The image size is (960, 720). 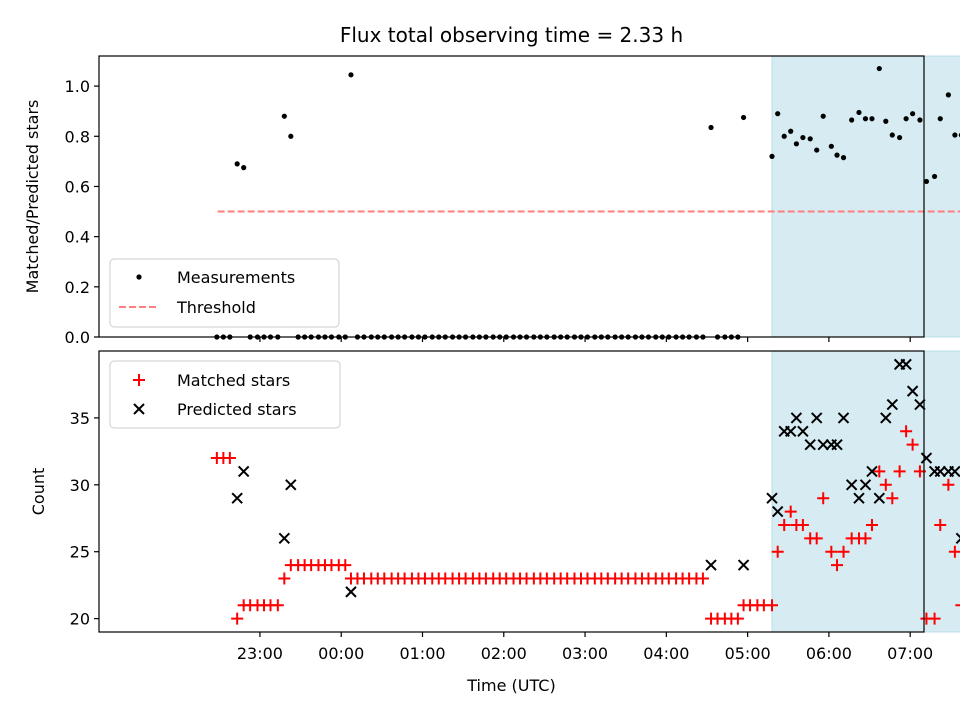 What do you see at coordinates (77, 136) in the screenshot?
I see `ratio-y-tick-label: 0.8` at bounding box center [77, 136].